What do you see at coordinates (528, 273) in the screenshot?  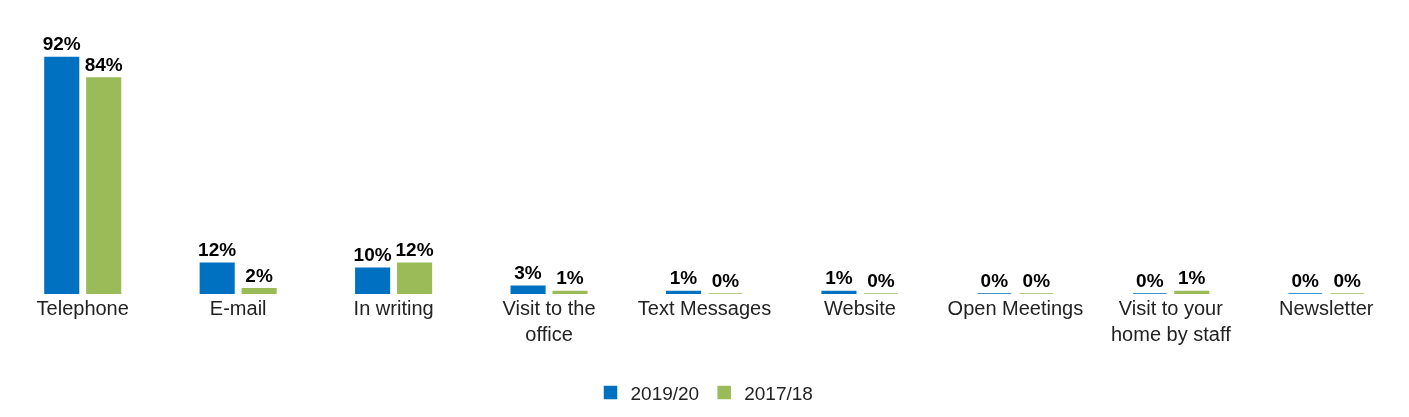 I see `data-label: 3%` at bounding box center [528, 273].